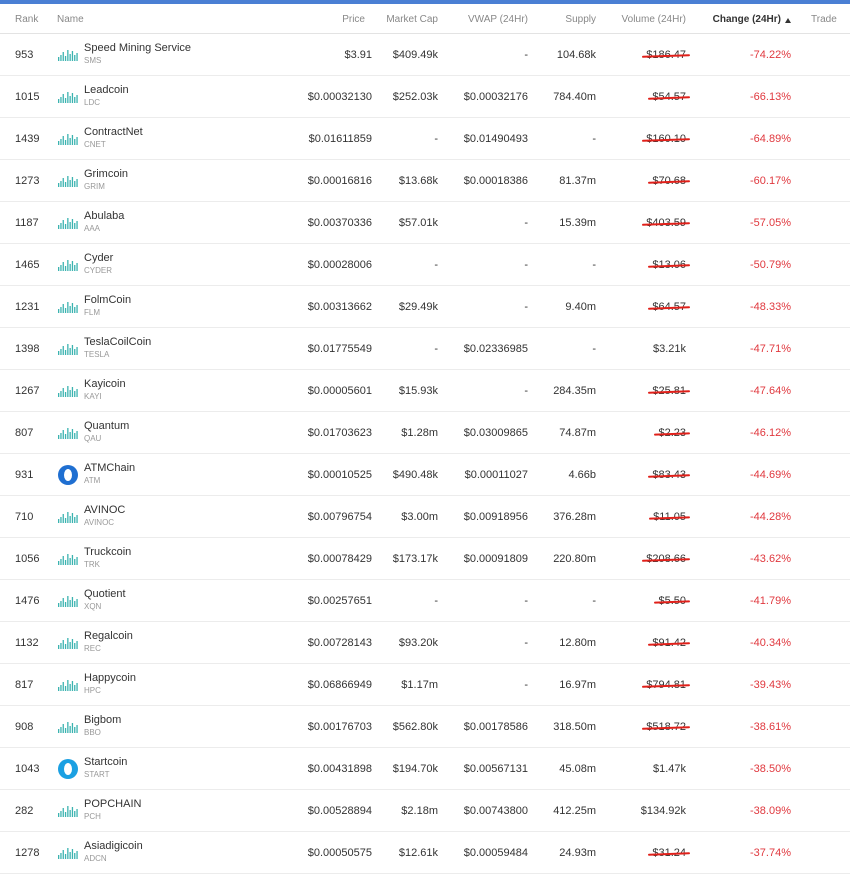 This screenshot has width=850, height=874. I want to click on header-market-cap: Market Cap, so click(412, 19).